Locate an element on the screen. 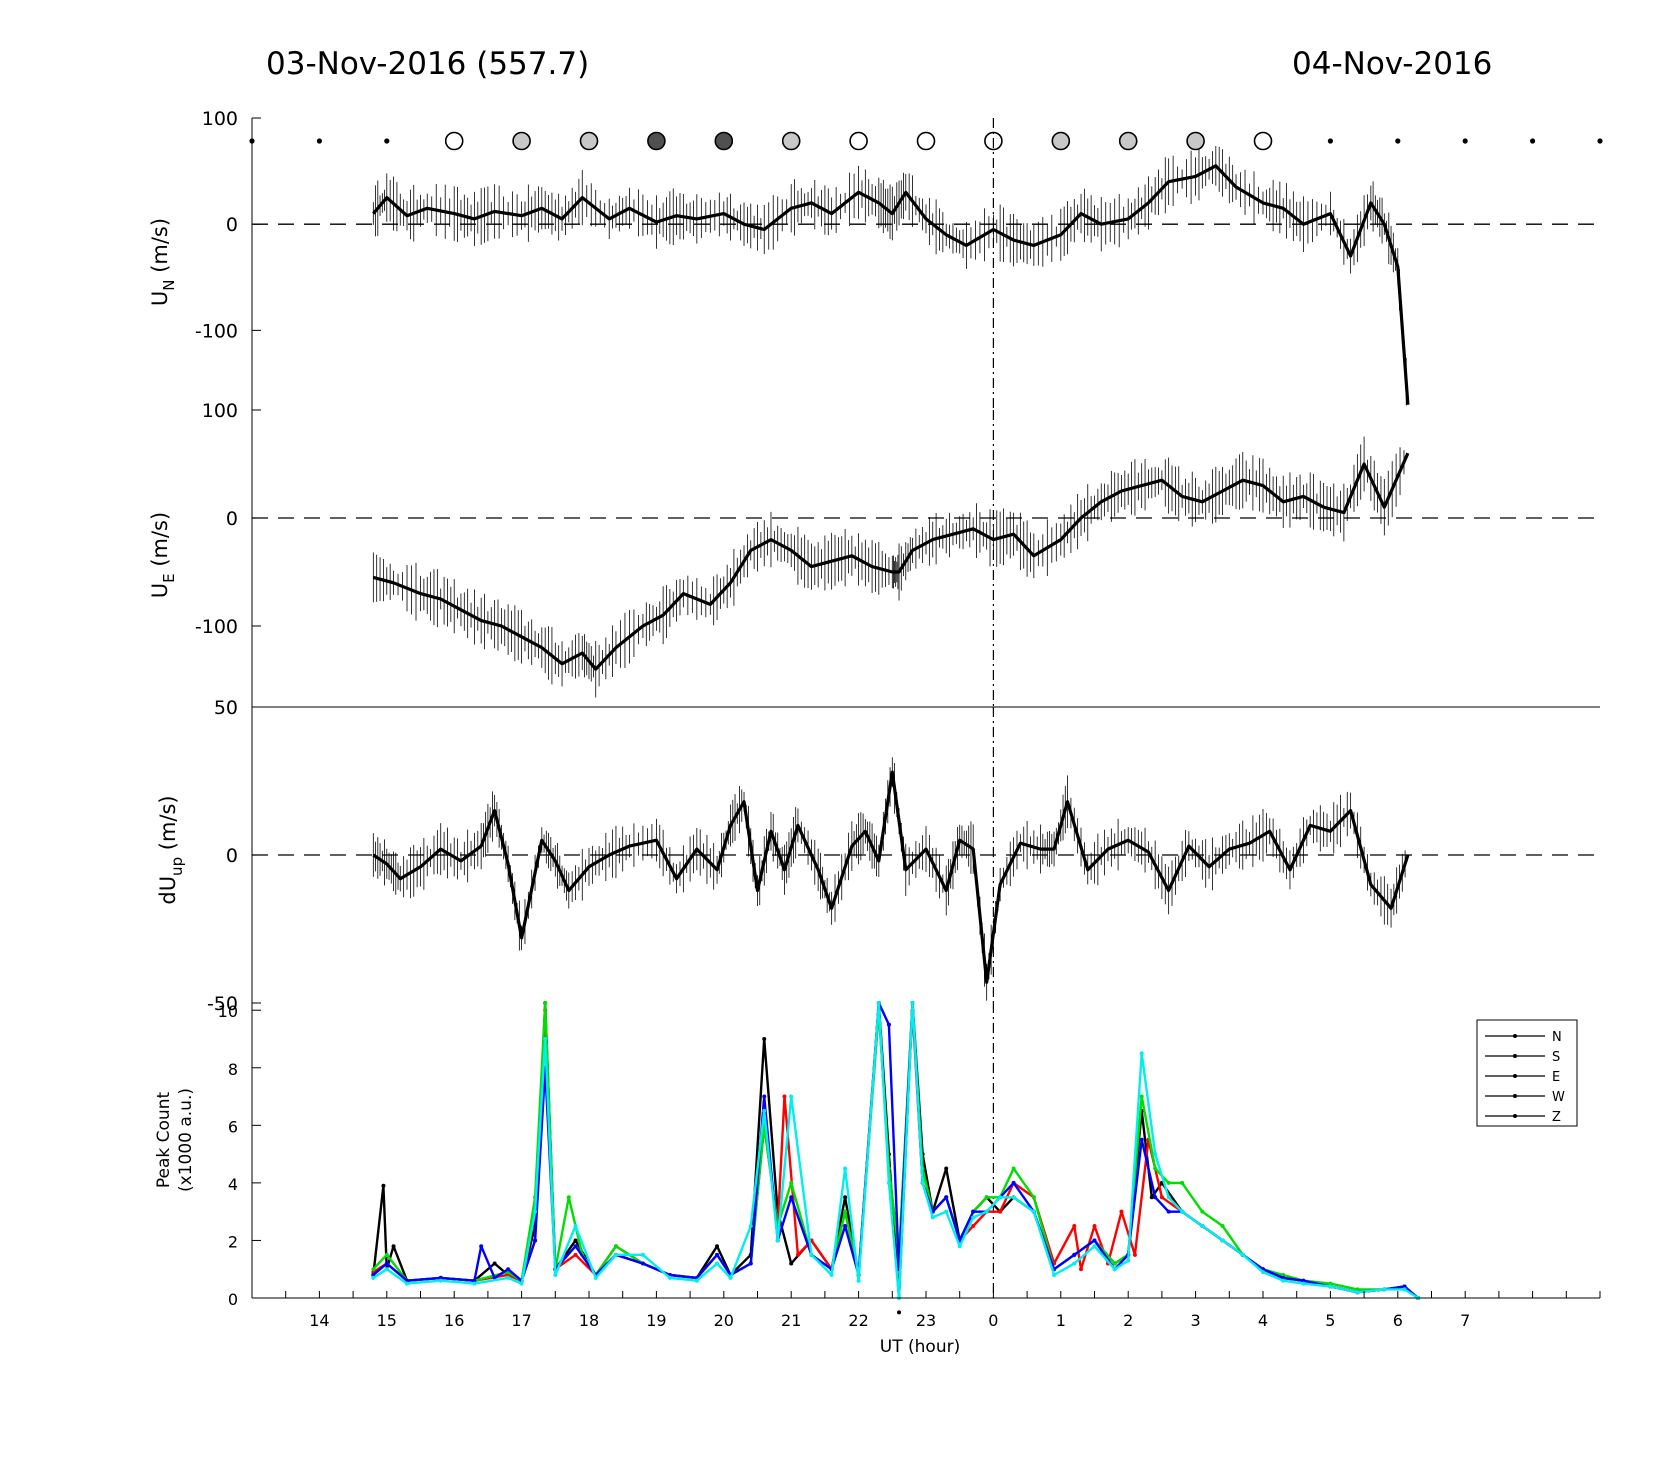 This screenshot has width=1667, height=1458. xtick-label-0: 14 is located at coordinates (319, 1320).